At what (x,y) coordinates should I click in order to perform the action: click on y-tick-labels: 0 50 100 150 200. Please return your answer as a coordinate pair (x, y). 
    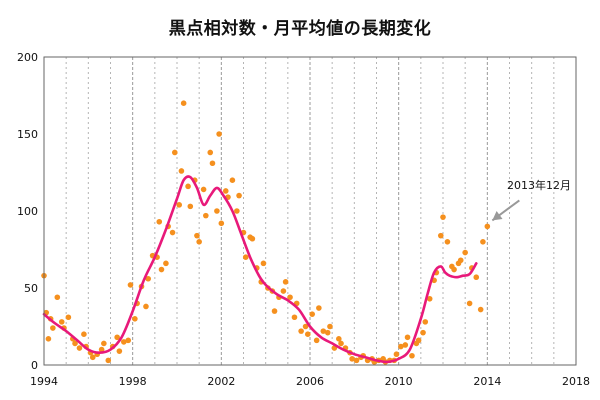
    Looking at the image, I should click on (27, 211).